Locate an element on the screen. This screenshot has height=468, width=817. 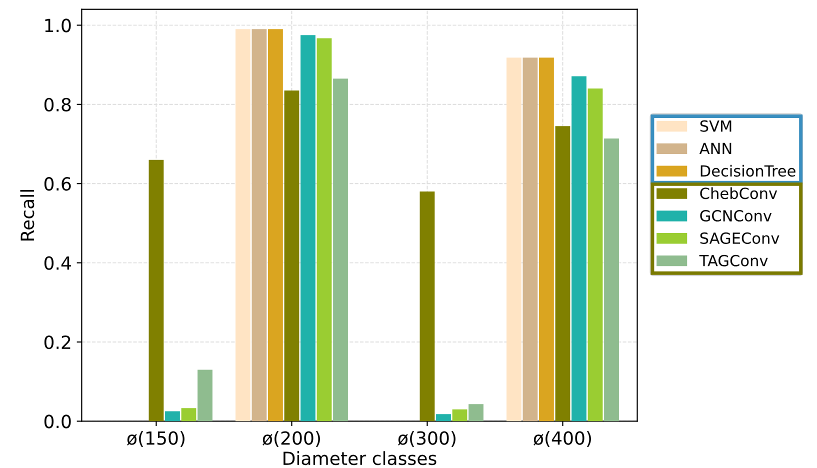
legend-label: SVM is located at coordinates (716, 126).